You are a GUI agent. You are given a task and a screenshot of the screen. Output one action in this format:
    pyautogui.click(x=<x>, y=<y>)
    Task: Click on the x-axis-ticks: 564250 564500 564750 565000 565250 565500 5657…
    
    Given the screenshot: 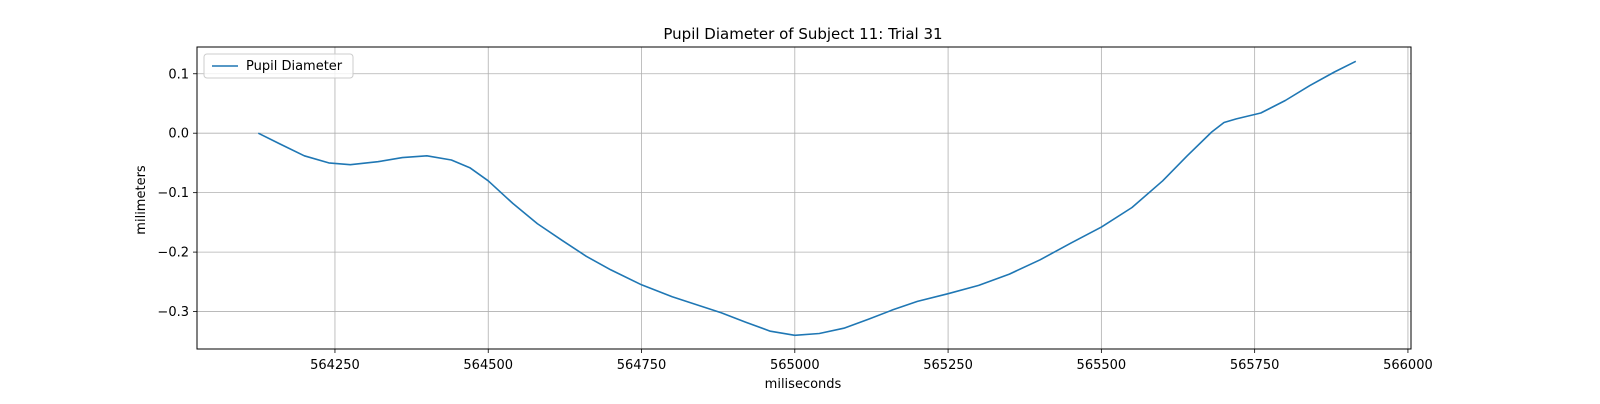 What is the action you would take?
    pyautogui.click(x=871, y=361)
    